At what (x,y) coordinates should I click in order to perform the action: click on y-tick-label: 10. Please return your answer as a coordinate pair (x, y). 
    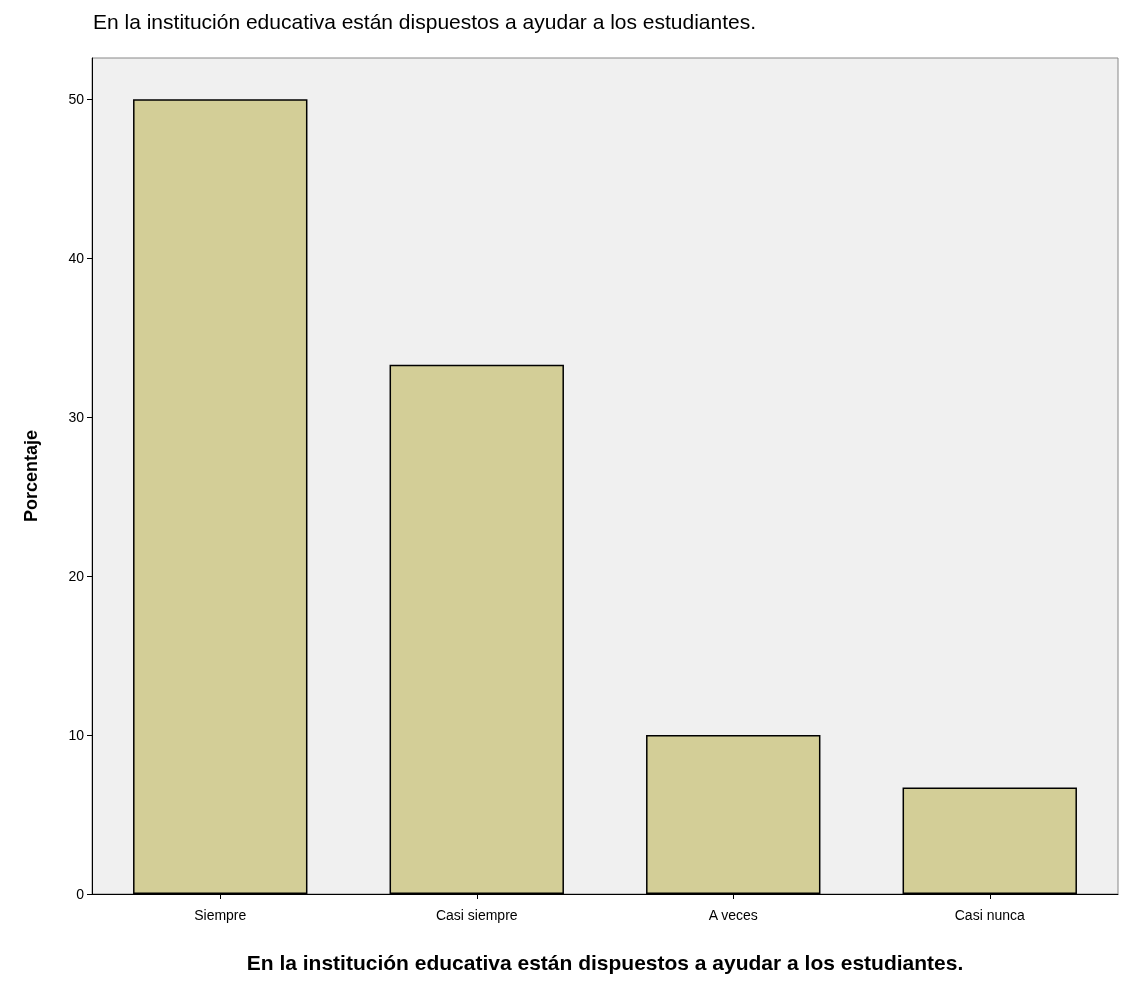
    Looking at the image, I should click on (76, 735).